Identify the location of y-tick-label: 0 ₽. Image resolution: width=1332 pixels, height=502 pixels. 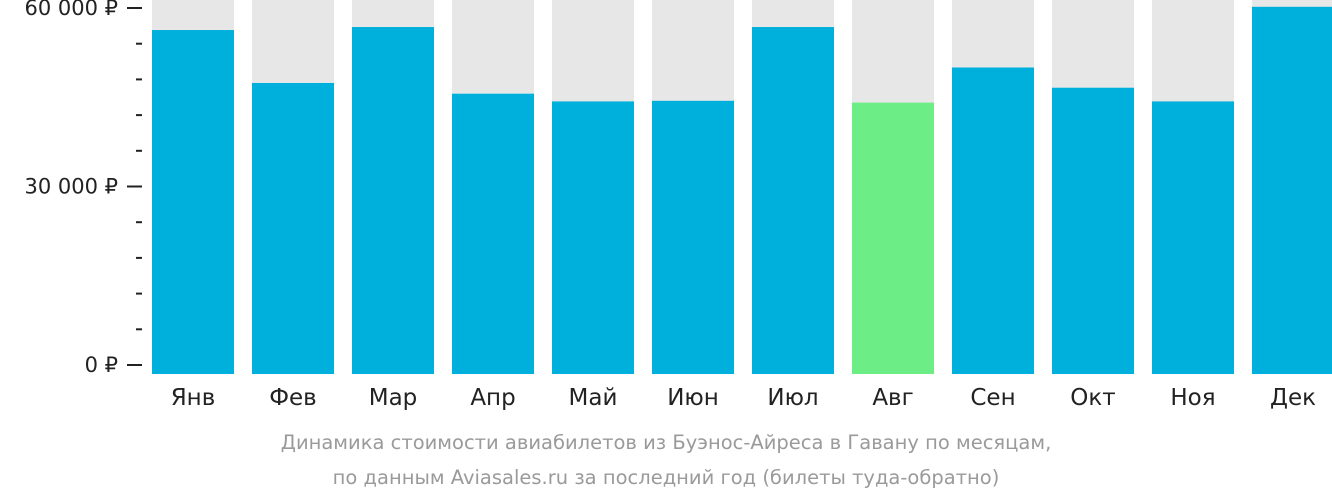
(101, 365).